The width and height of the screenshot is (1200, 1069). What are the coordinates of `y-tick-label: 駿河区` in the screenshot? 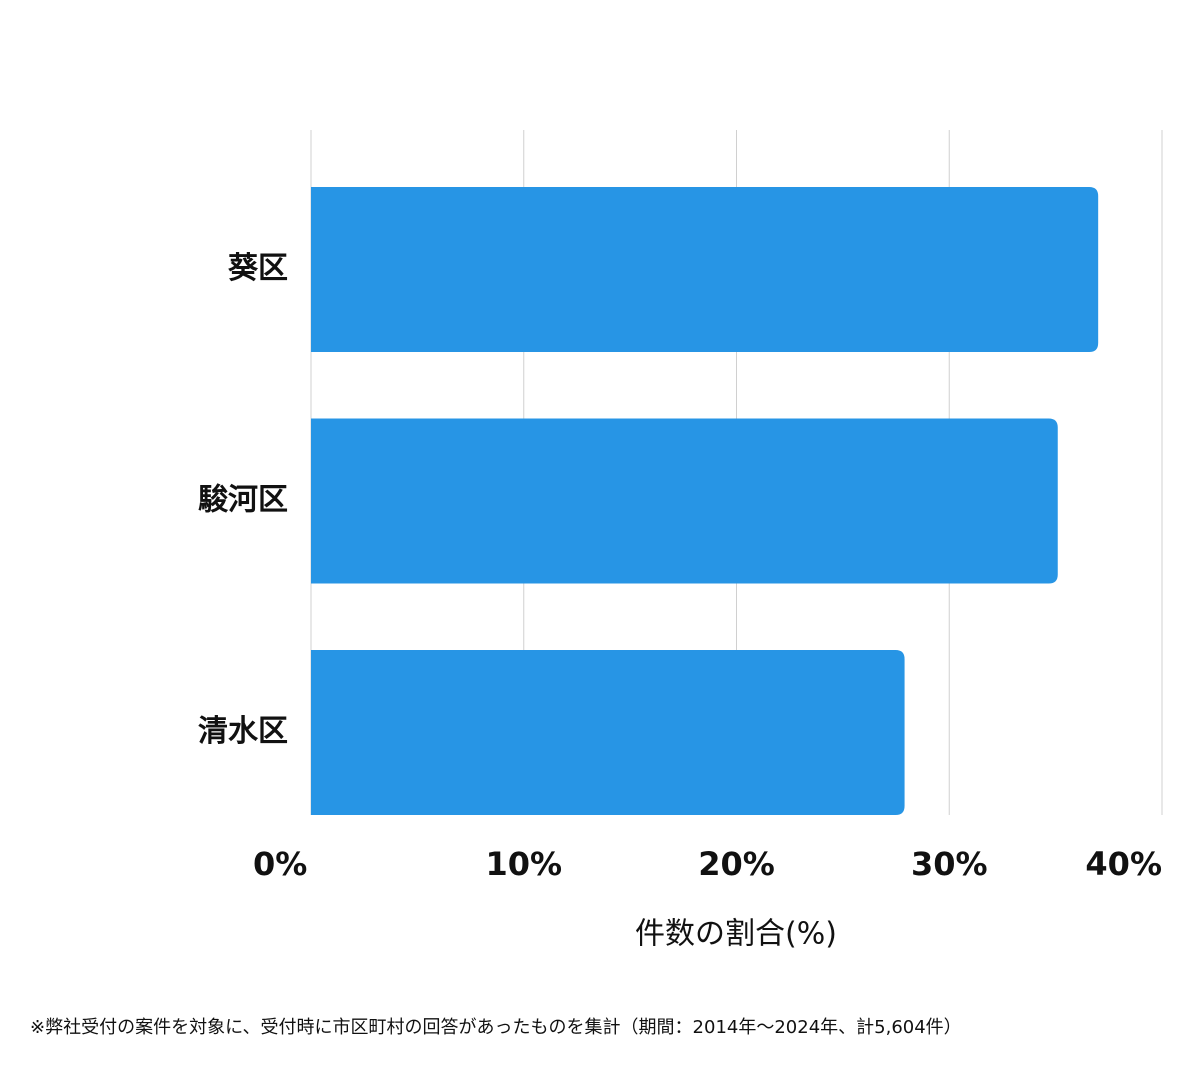 It's located at (243, 500).